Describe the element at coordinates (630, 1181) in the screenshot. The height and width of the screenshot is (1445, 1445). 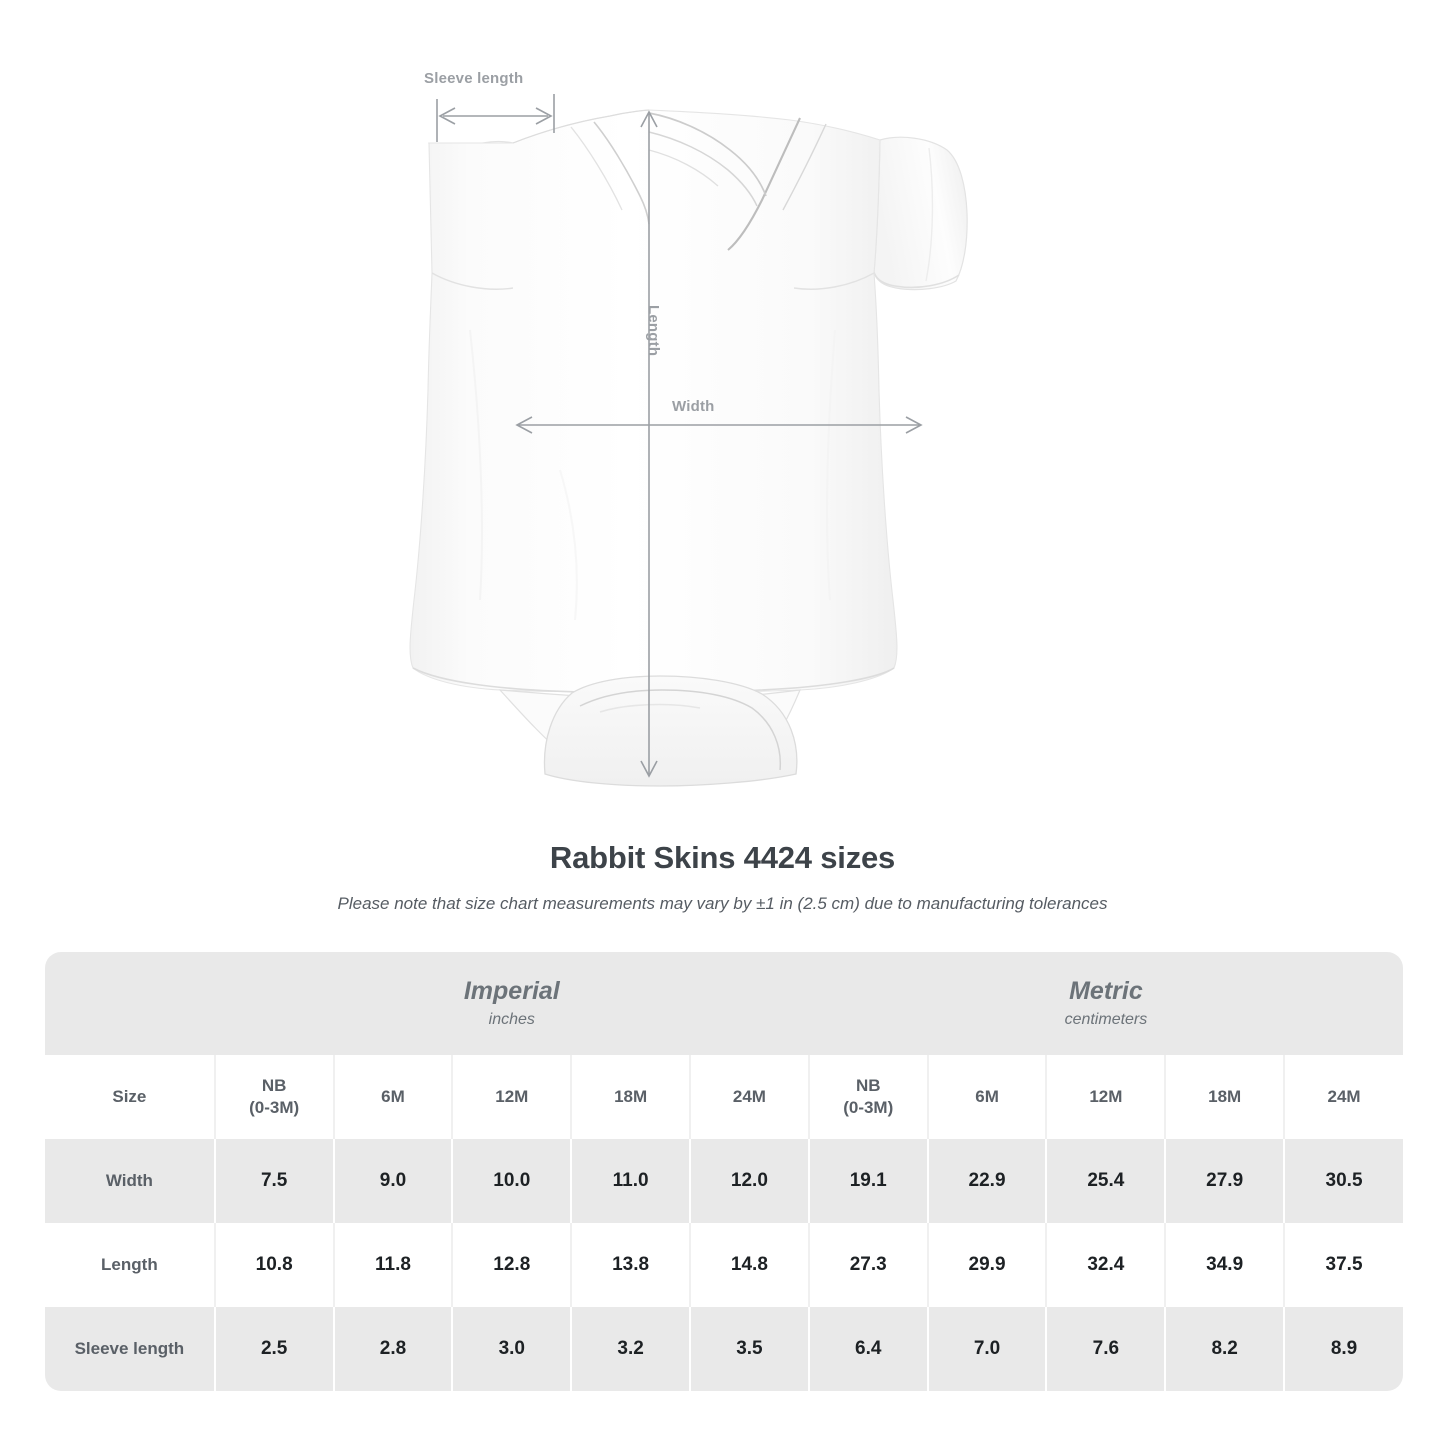
I see `cell-width-imperial-18m: 11.0` at that location.